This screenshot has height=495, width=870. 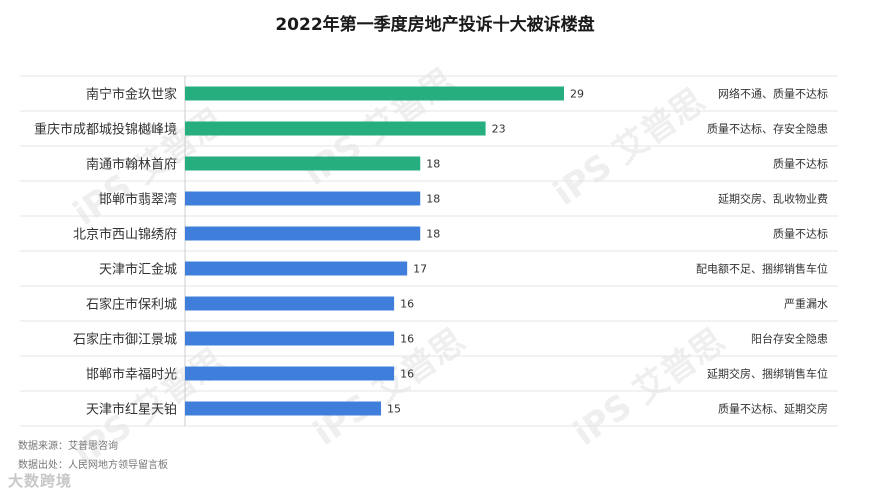 What do you see at coordinates (420, 269) in the screenshot?
I see `value-label: 17` at bounding box center [420, 269].